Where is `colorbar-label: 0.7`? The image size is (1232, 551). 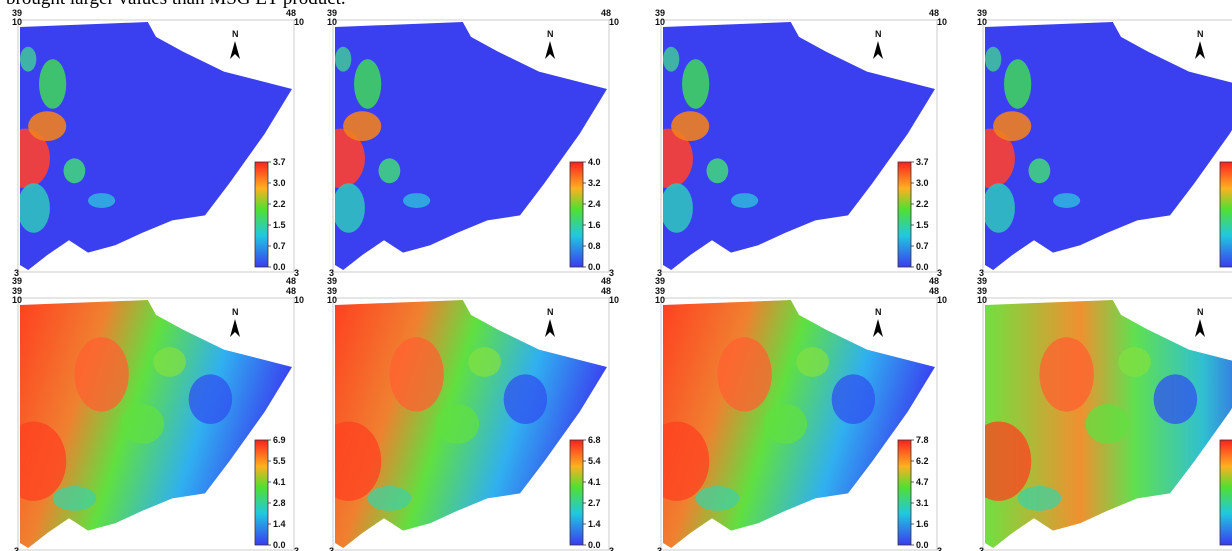 colorbar-label: 0.7 is located at coordinates (279, 246).